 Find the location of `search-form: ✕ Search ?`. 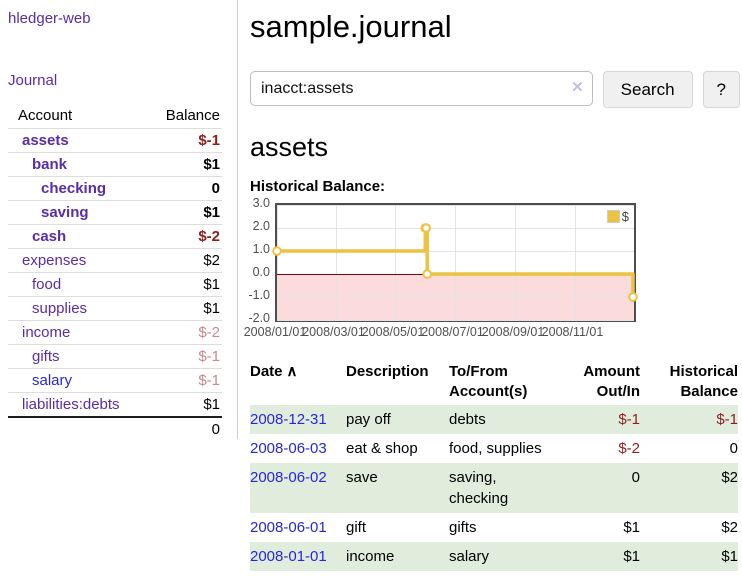

search-form: ✕ Search ? is located at coordinates (495, 89).